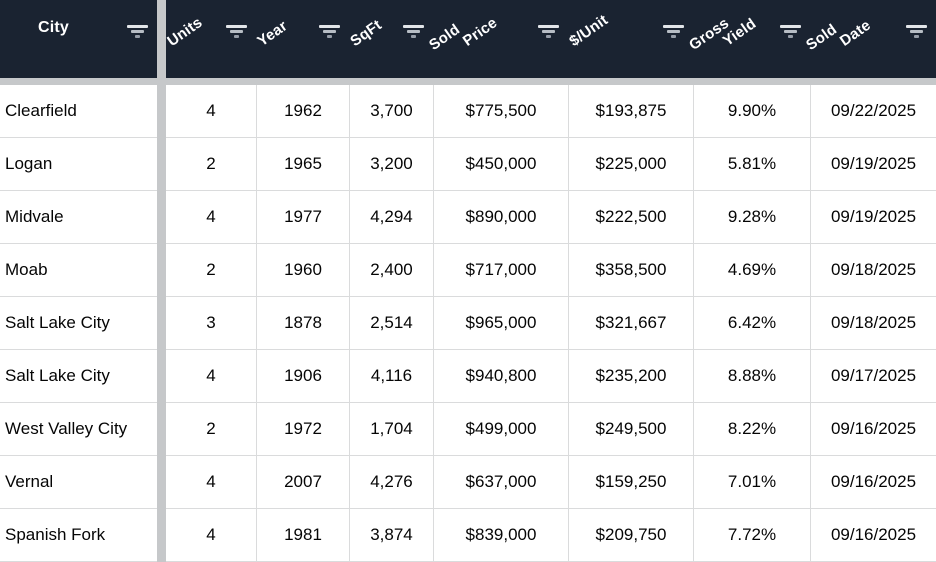 The height and width of the screenshot is (562, 936). I want to click on cell-city: West Valley City, so click(78, 429).